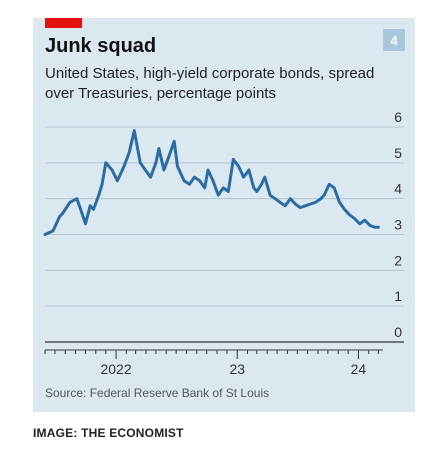 The image size is (437, 455). I want to click on x-tick-label: 2022, so click(115, 369).